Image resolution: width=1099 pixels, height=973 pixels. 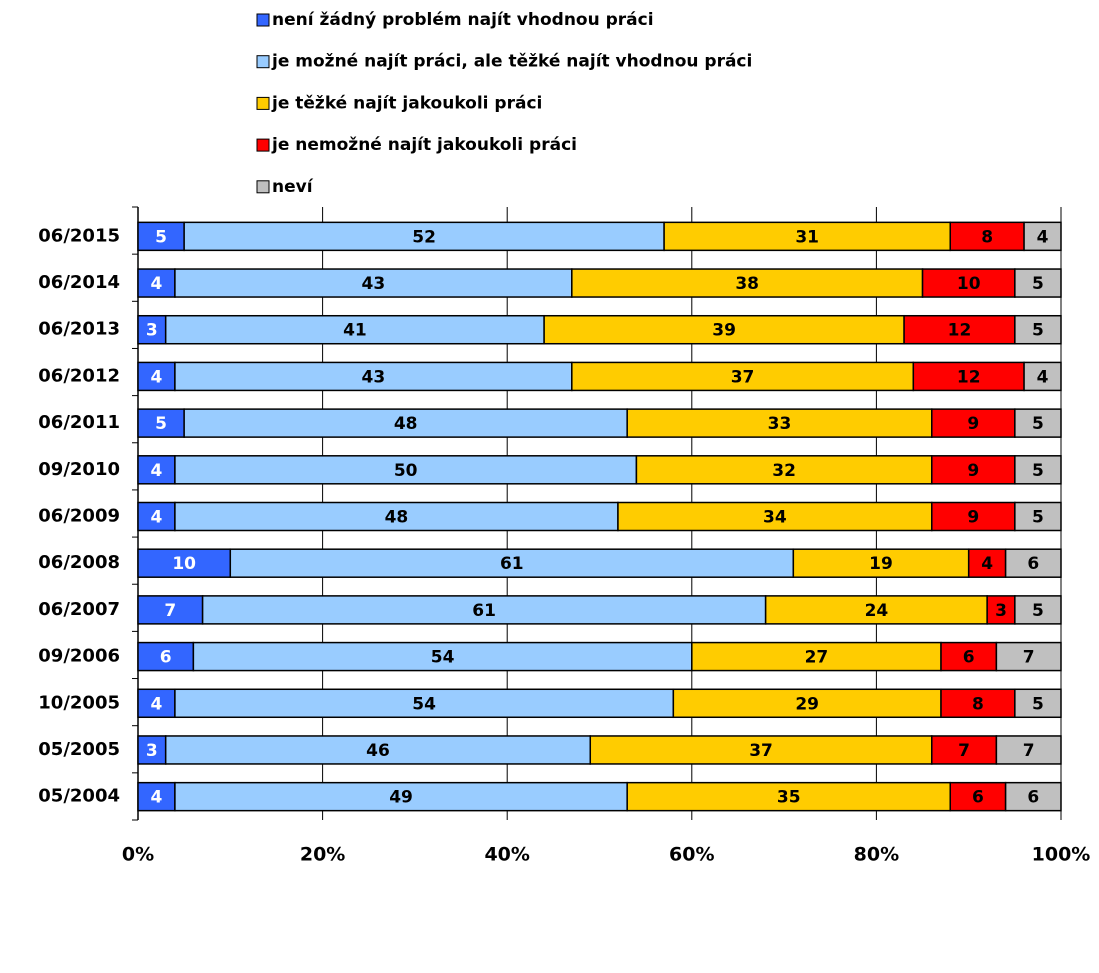 I want to click on value-label: 49, so click(x=401, y=798).